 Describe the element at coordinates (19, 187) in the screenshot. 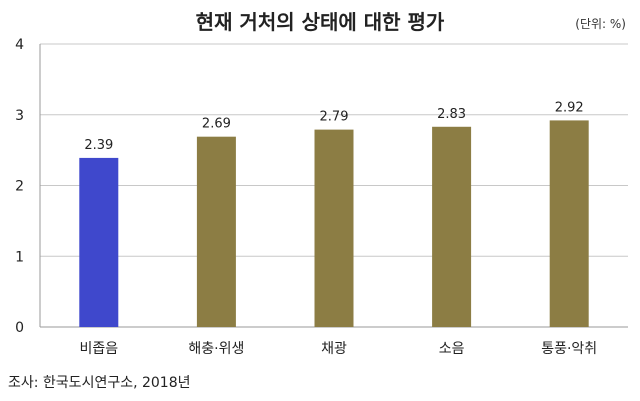

I see `y-tick-label: 2` at that location.